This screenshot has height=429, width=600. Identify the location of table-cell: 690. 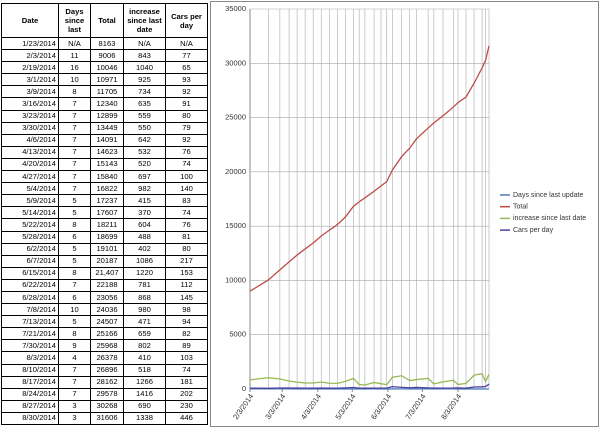
(144, 406).